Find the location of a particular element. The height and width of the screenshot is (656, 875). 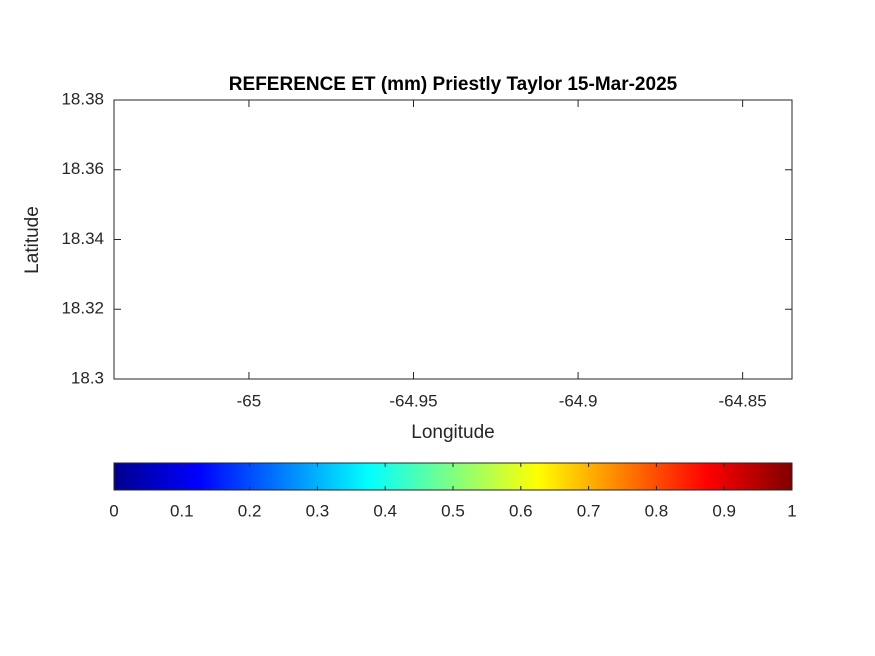

x-tick-label: -64.9 is located at coordinates (578, 400).